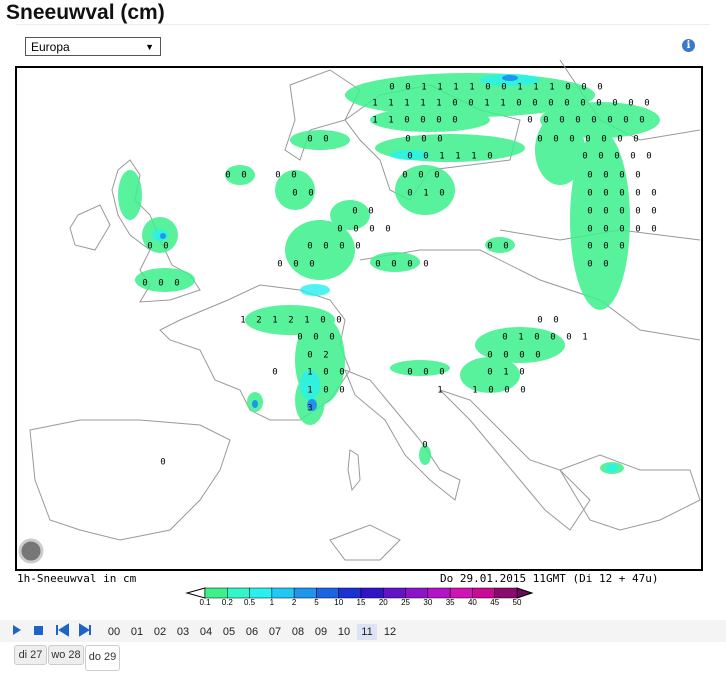 Image resolution: width=726 pixels, height=673 pixels. What do you see at coordinates (367, 632) in the screenshot?
I see `hour-button: 11` at bounding box center [367, 632].